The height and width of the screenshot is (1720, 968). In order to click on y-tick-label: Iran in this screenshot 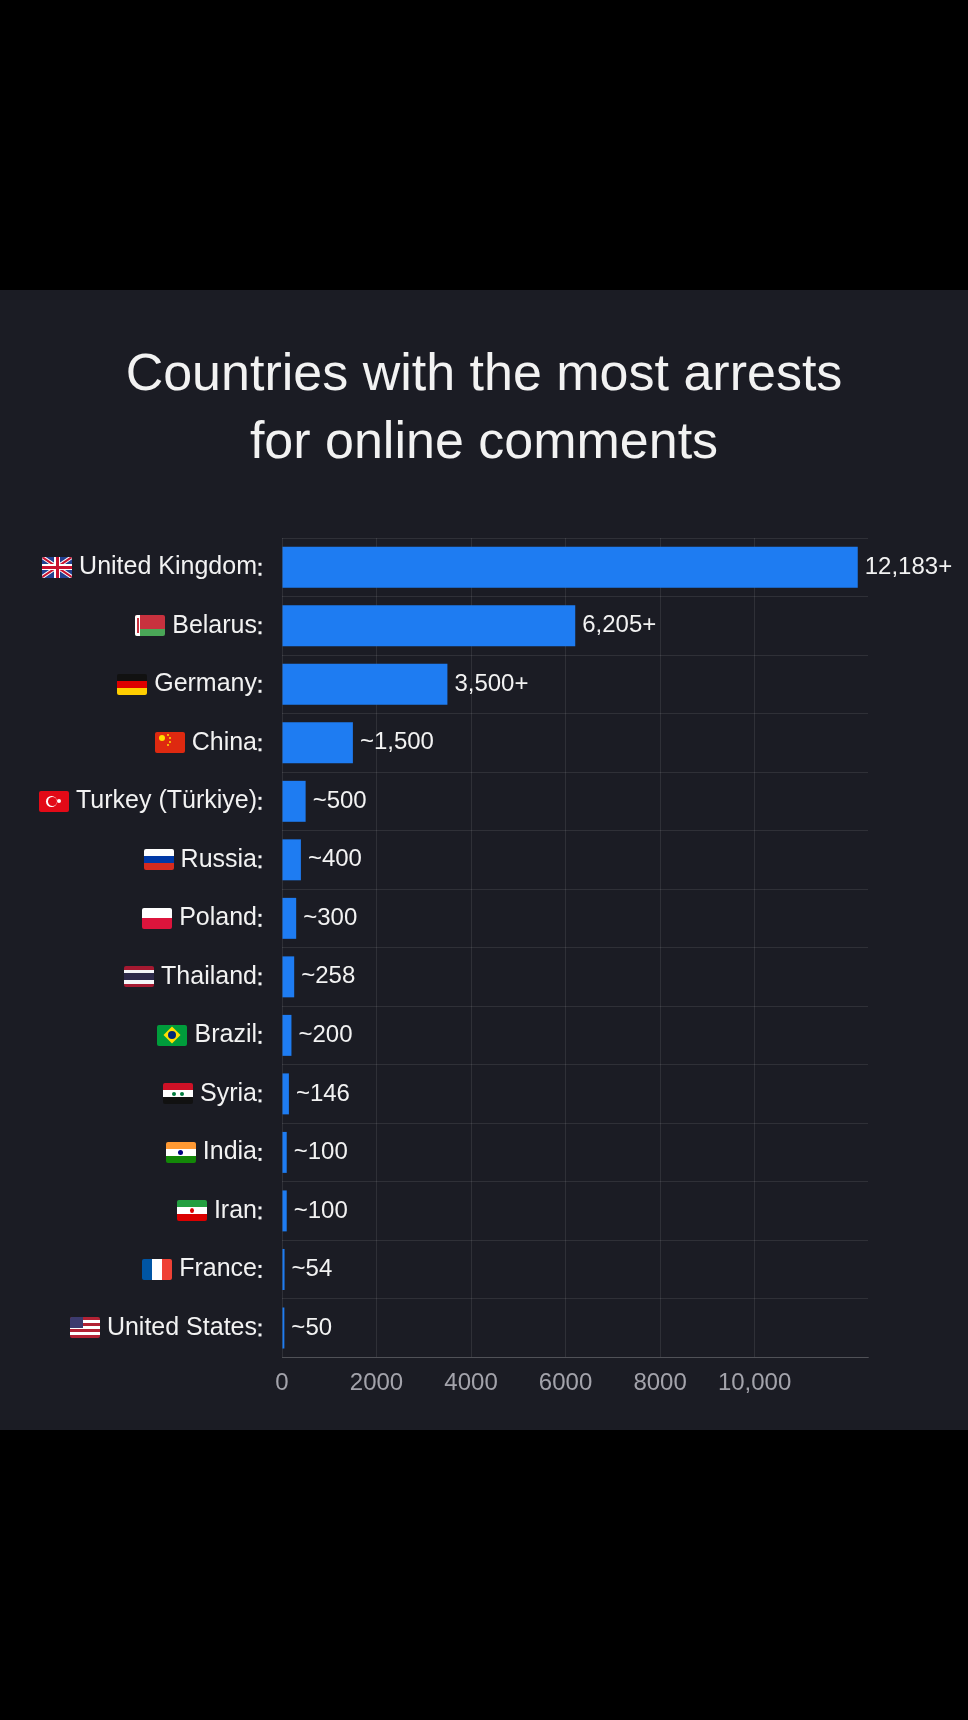, I will do `click(235, 1208)`.